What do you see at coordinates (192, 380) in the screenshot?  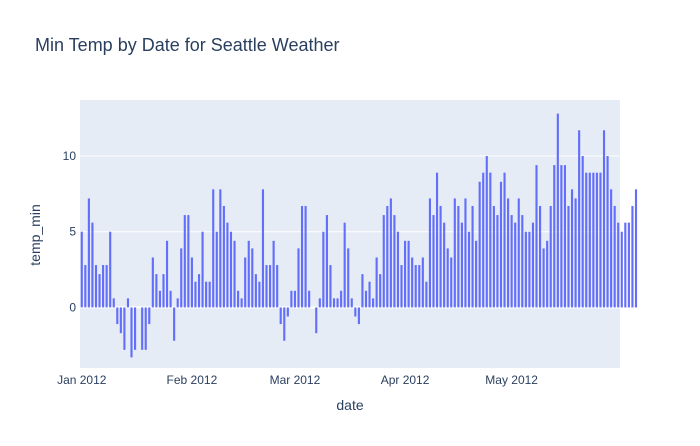 I see `x-tick-label: Feb 2012` at bounding box center [192, 380].